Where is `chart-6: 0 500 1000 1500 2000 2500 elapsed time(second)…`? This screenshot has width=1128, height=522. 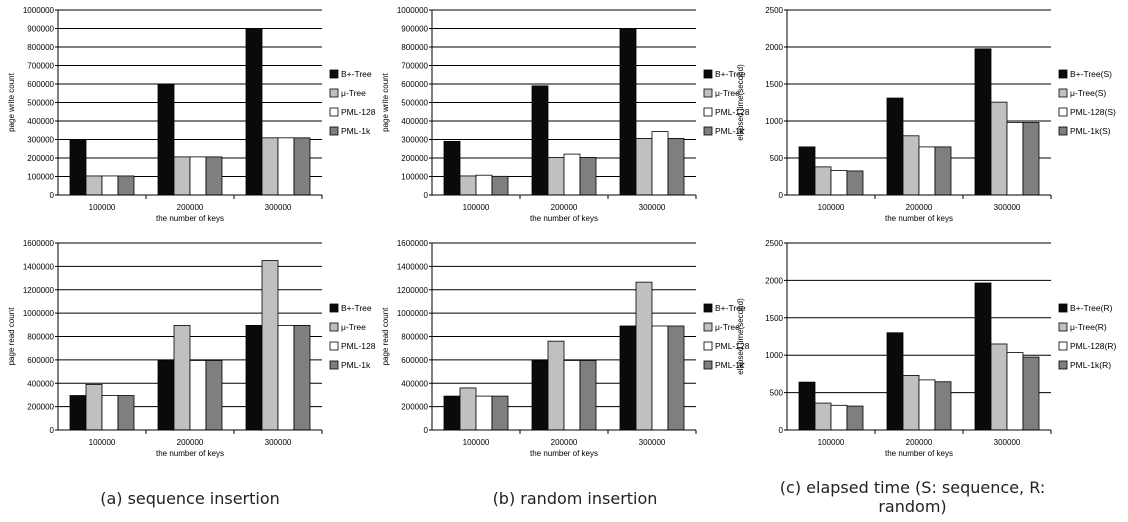
chart-6: 0 500 1000 1500 2000 2500 elapsed time(second)… is located at coordinates (926, 348).